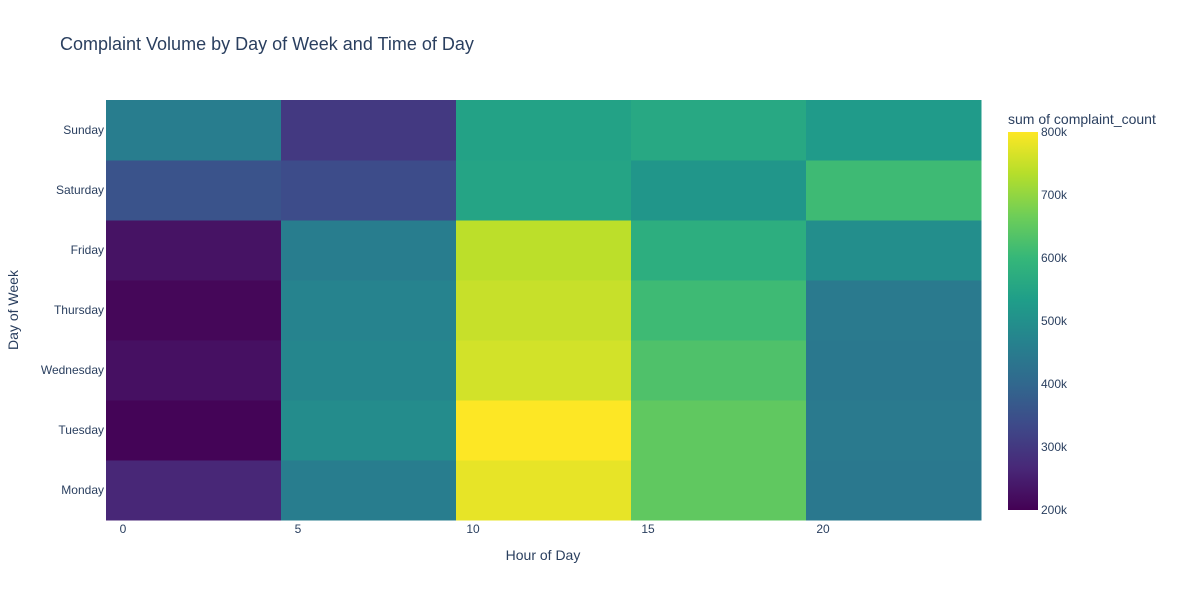 The width and height of the screenshot is (1200, 600). Describe the element at coordinates (80, 190) in the screenshot. I see `y-tick-label: Saturday` at that location.